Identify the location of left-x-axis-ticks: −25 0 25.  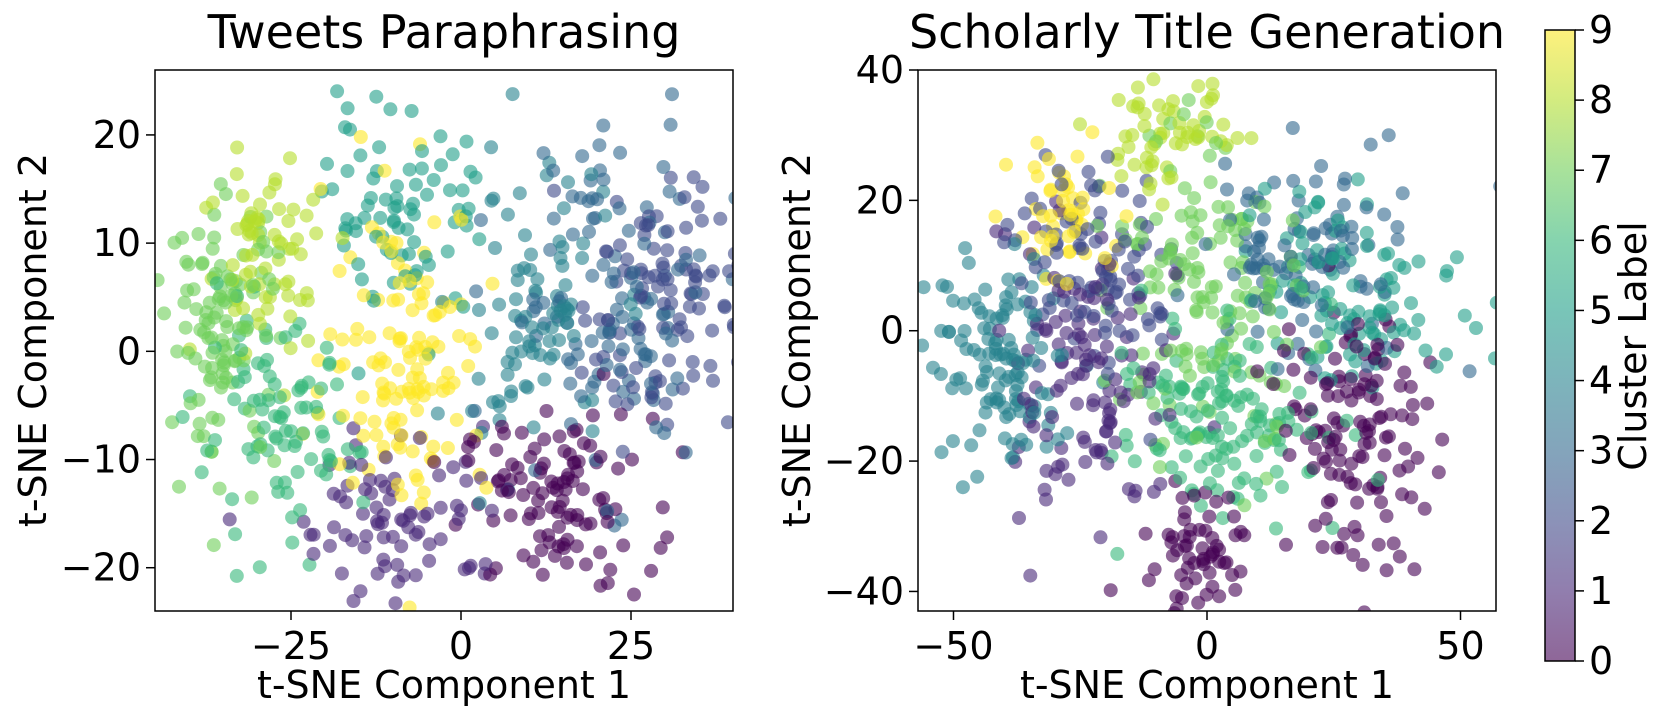
(453, 639).